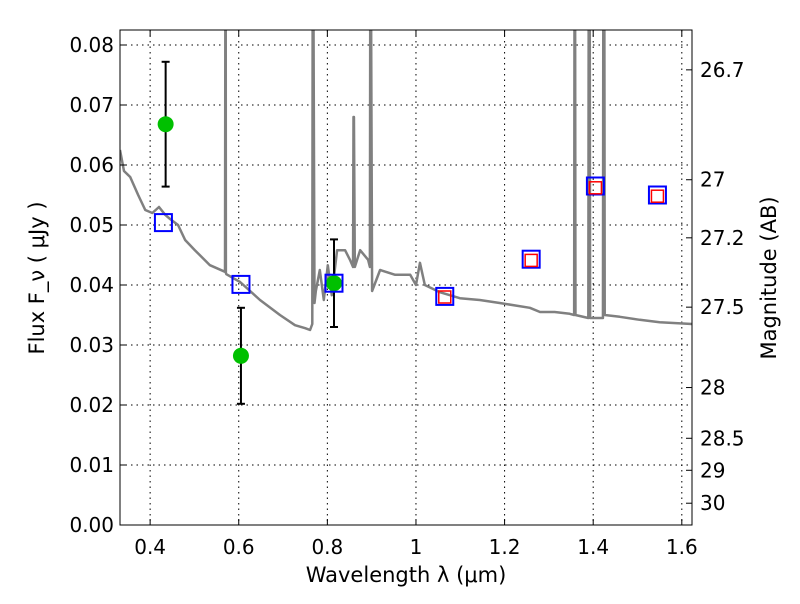  Describe the element at coordinates (37, 277) in the screenshot. I see `y-axis-label: Flux F_ν ( μJy )` at that location.